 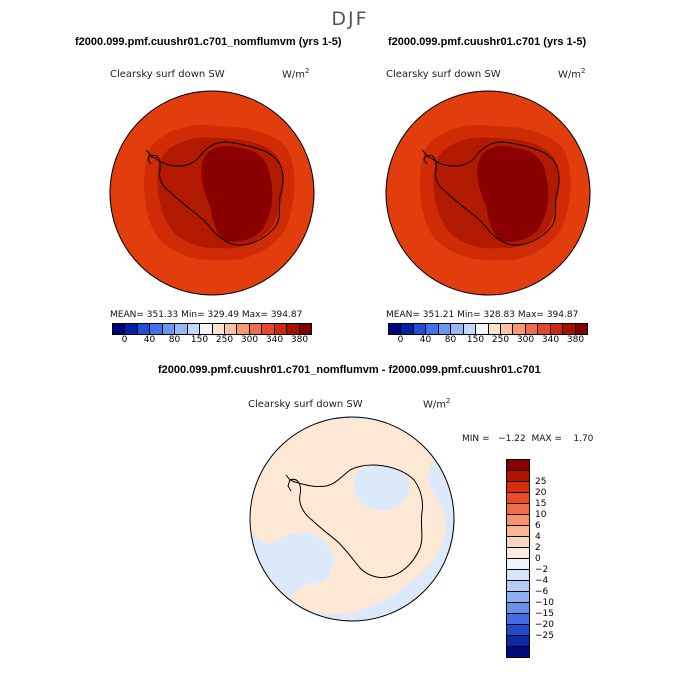 I want to click on colorbar-tick-label: 10, so click(x=541, y=515).